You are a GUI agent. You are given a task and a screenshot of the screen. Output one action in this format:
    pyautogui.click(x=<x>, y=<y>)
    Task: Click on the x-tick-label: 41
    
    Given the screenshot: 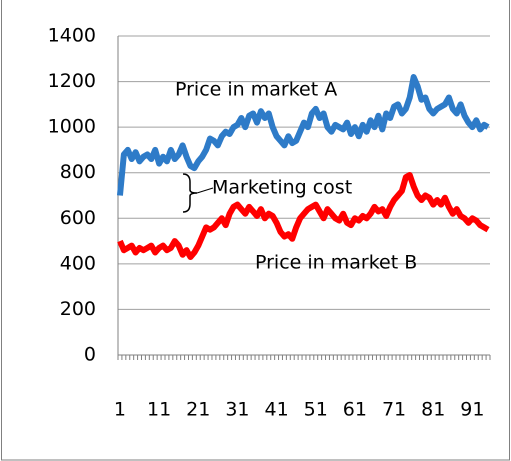 What is the action you would take?
    pyautogui.click(x=276, y=410)
    